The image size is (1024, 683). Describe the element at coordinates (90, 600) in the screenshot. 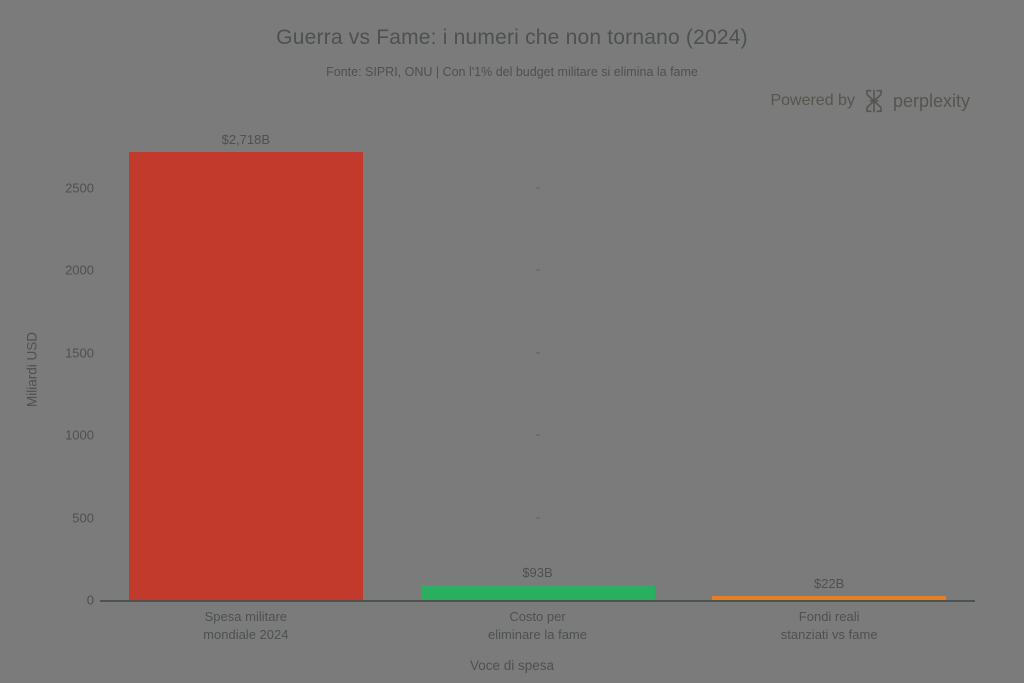

I see `y-tick-label: 0` at that location.